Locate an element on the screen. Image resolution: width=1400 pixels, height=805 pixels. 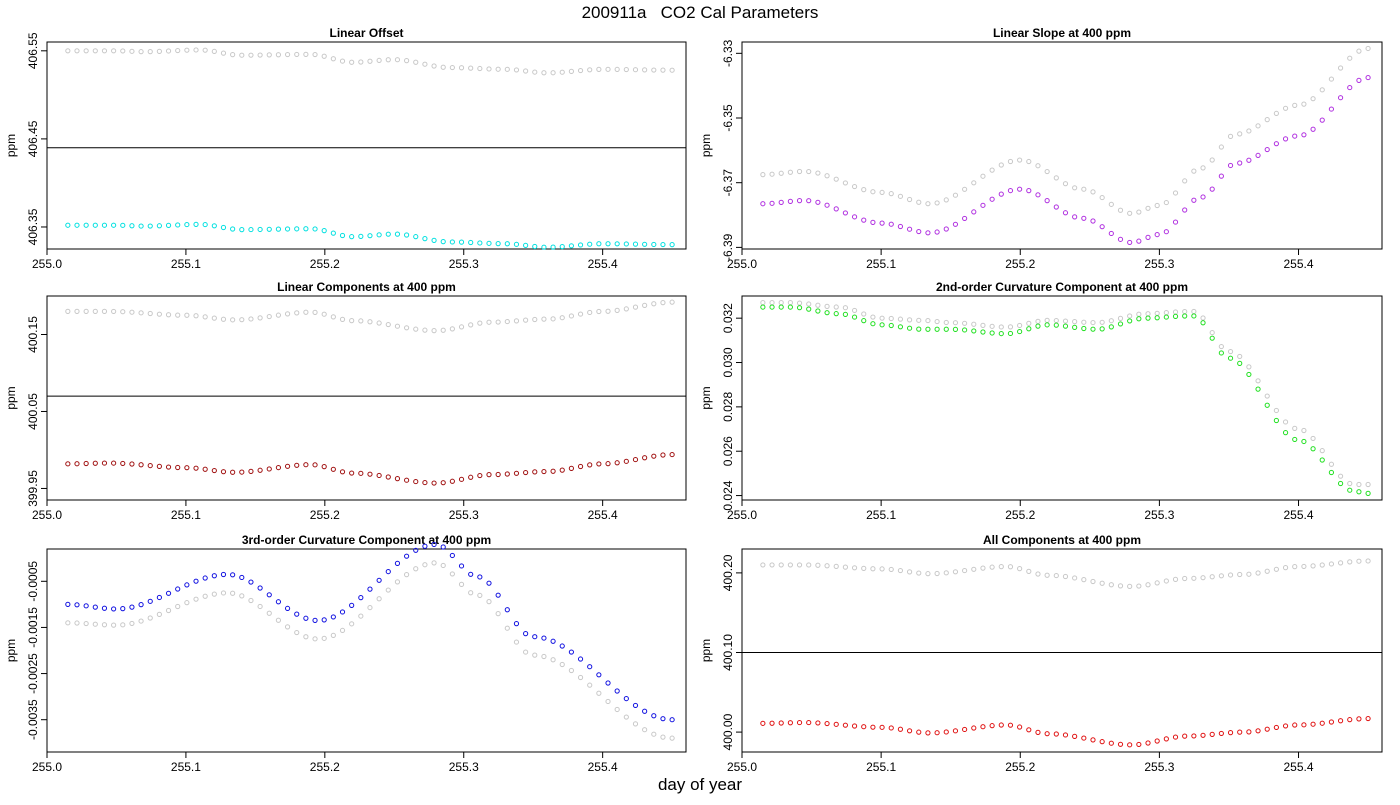
y-tick-label: 0.030 is located at coordinates (728, 362).